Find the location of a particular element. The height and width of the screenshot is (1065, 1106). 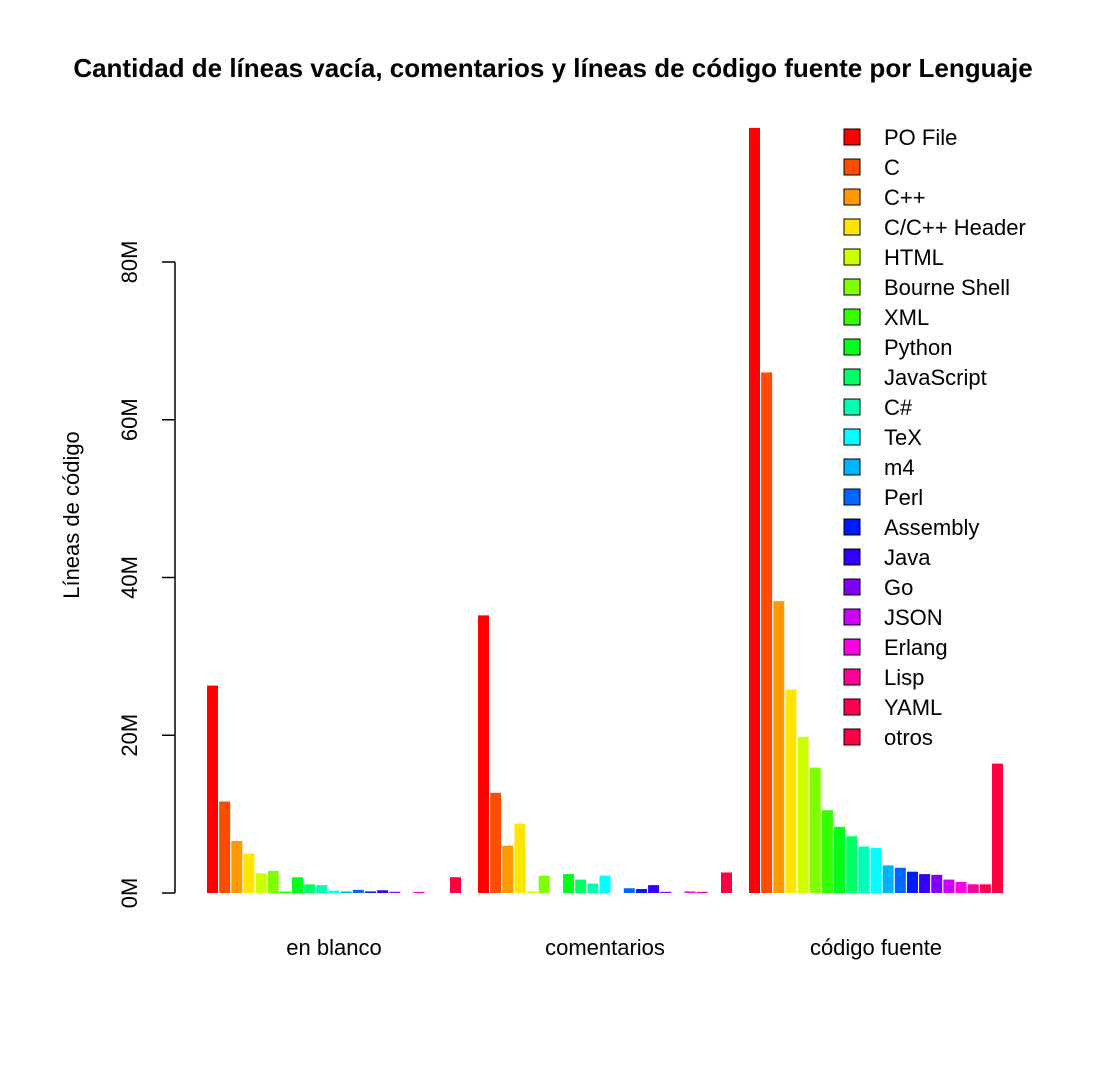

legend-label: C/C++ Header is located at coordinates (955, 227).